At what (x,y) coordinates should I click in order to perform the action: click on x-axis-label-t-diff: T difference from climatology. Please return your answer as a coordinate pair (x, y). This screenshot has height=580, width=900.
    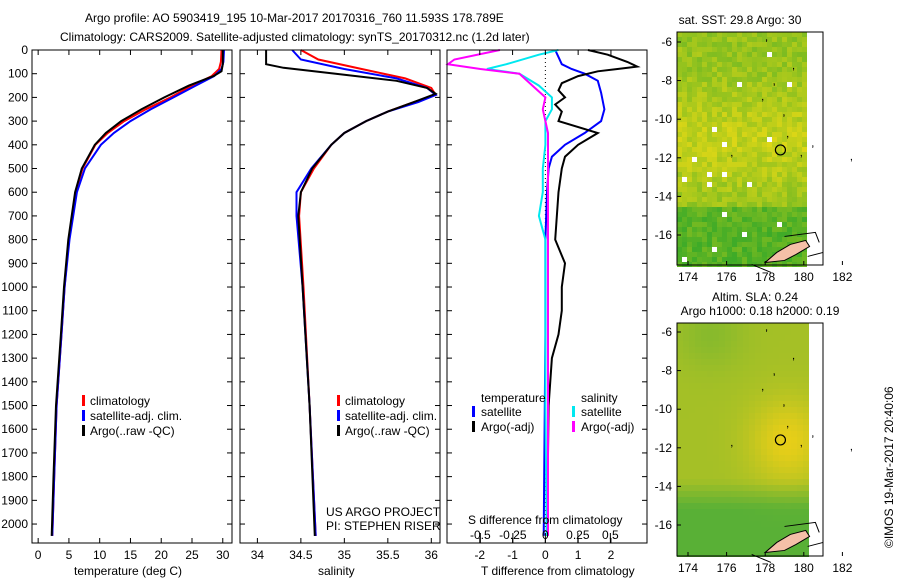
    Looking at the image, I should click on (558, 571).